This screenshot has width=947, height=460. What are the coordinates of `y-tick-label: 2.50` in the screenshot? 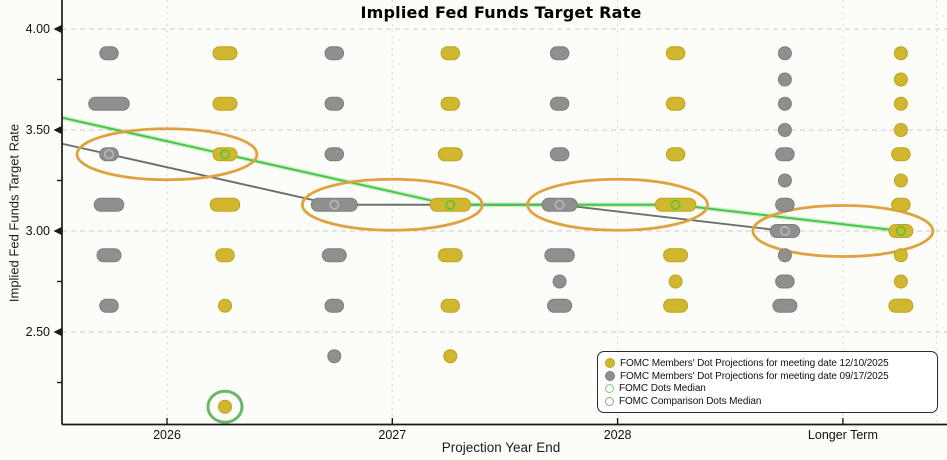 It's located at (38, 332).